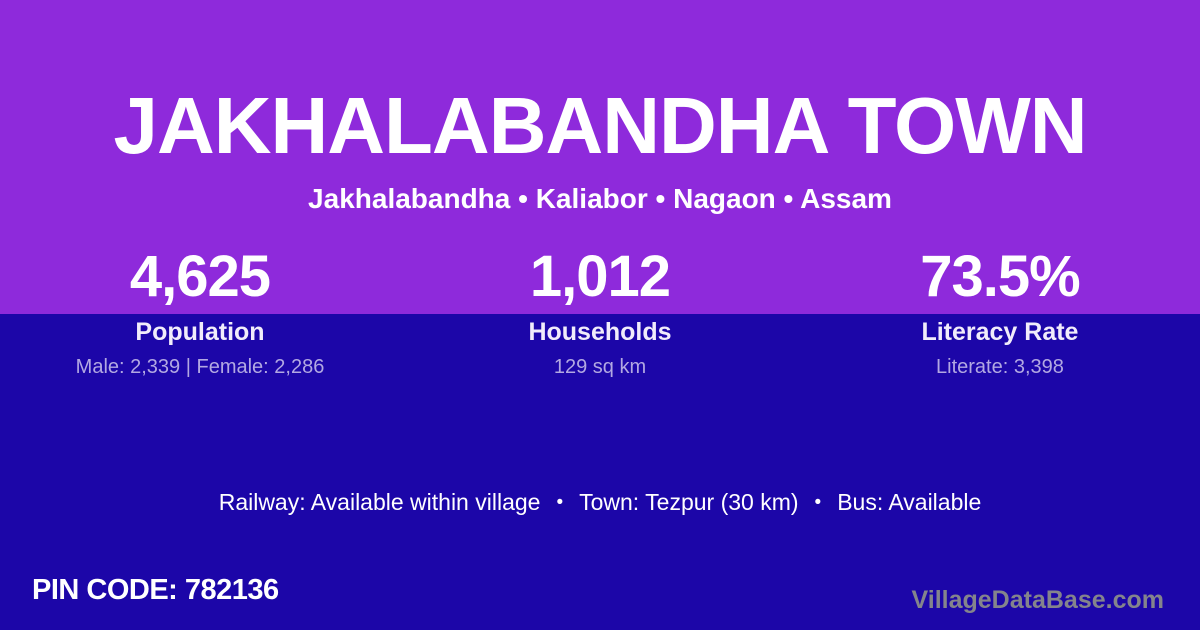 This screenshot has height=630, width=1200. What do you see at coordinates (1000, 367) in the screenshot?
I see `literacy-rate-detail: Literate: 3,398` at bounding box center [1000, 367].